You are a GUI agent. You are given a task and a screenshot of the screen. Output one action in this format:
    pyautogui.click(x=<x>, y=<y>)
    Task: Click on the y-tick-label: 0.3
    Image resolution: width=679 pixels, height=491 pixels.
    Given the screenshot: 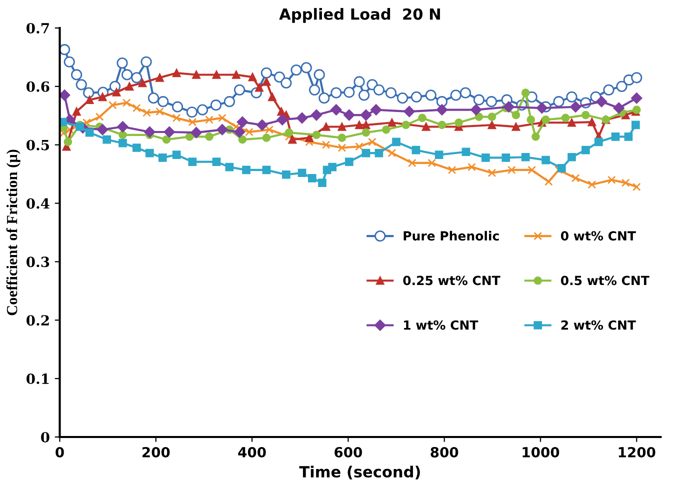 What is the action you would take?
    pyautogui.click(x=38, y=262)
    